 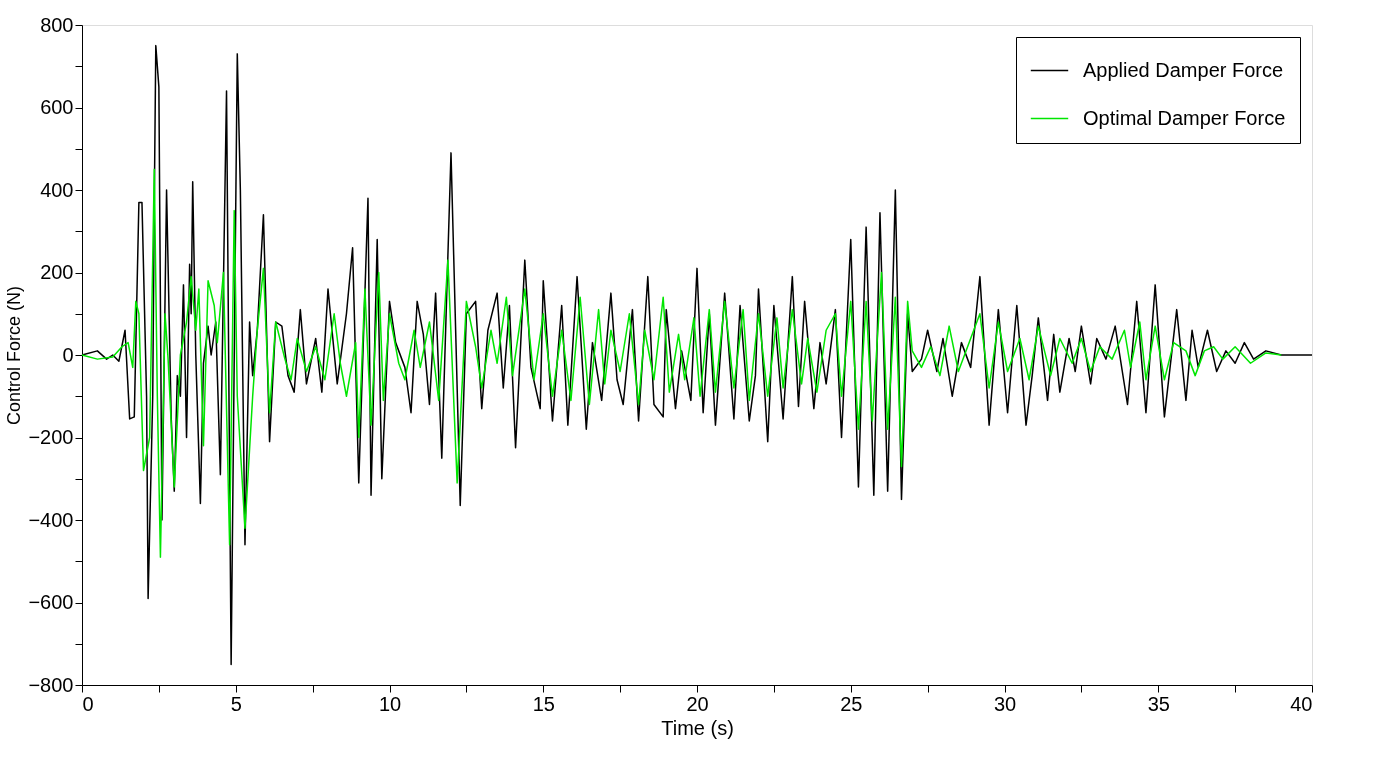 What do you see at coordinates (697, 703) in the screenshot?
I see `x-tick-label: 20` at bounding box center [697, 703].